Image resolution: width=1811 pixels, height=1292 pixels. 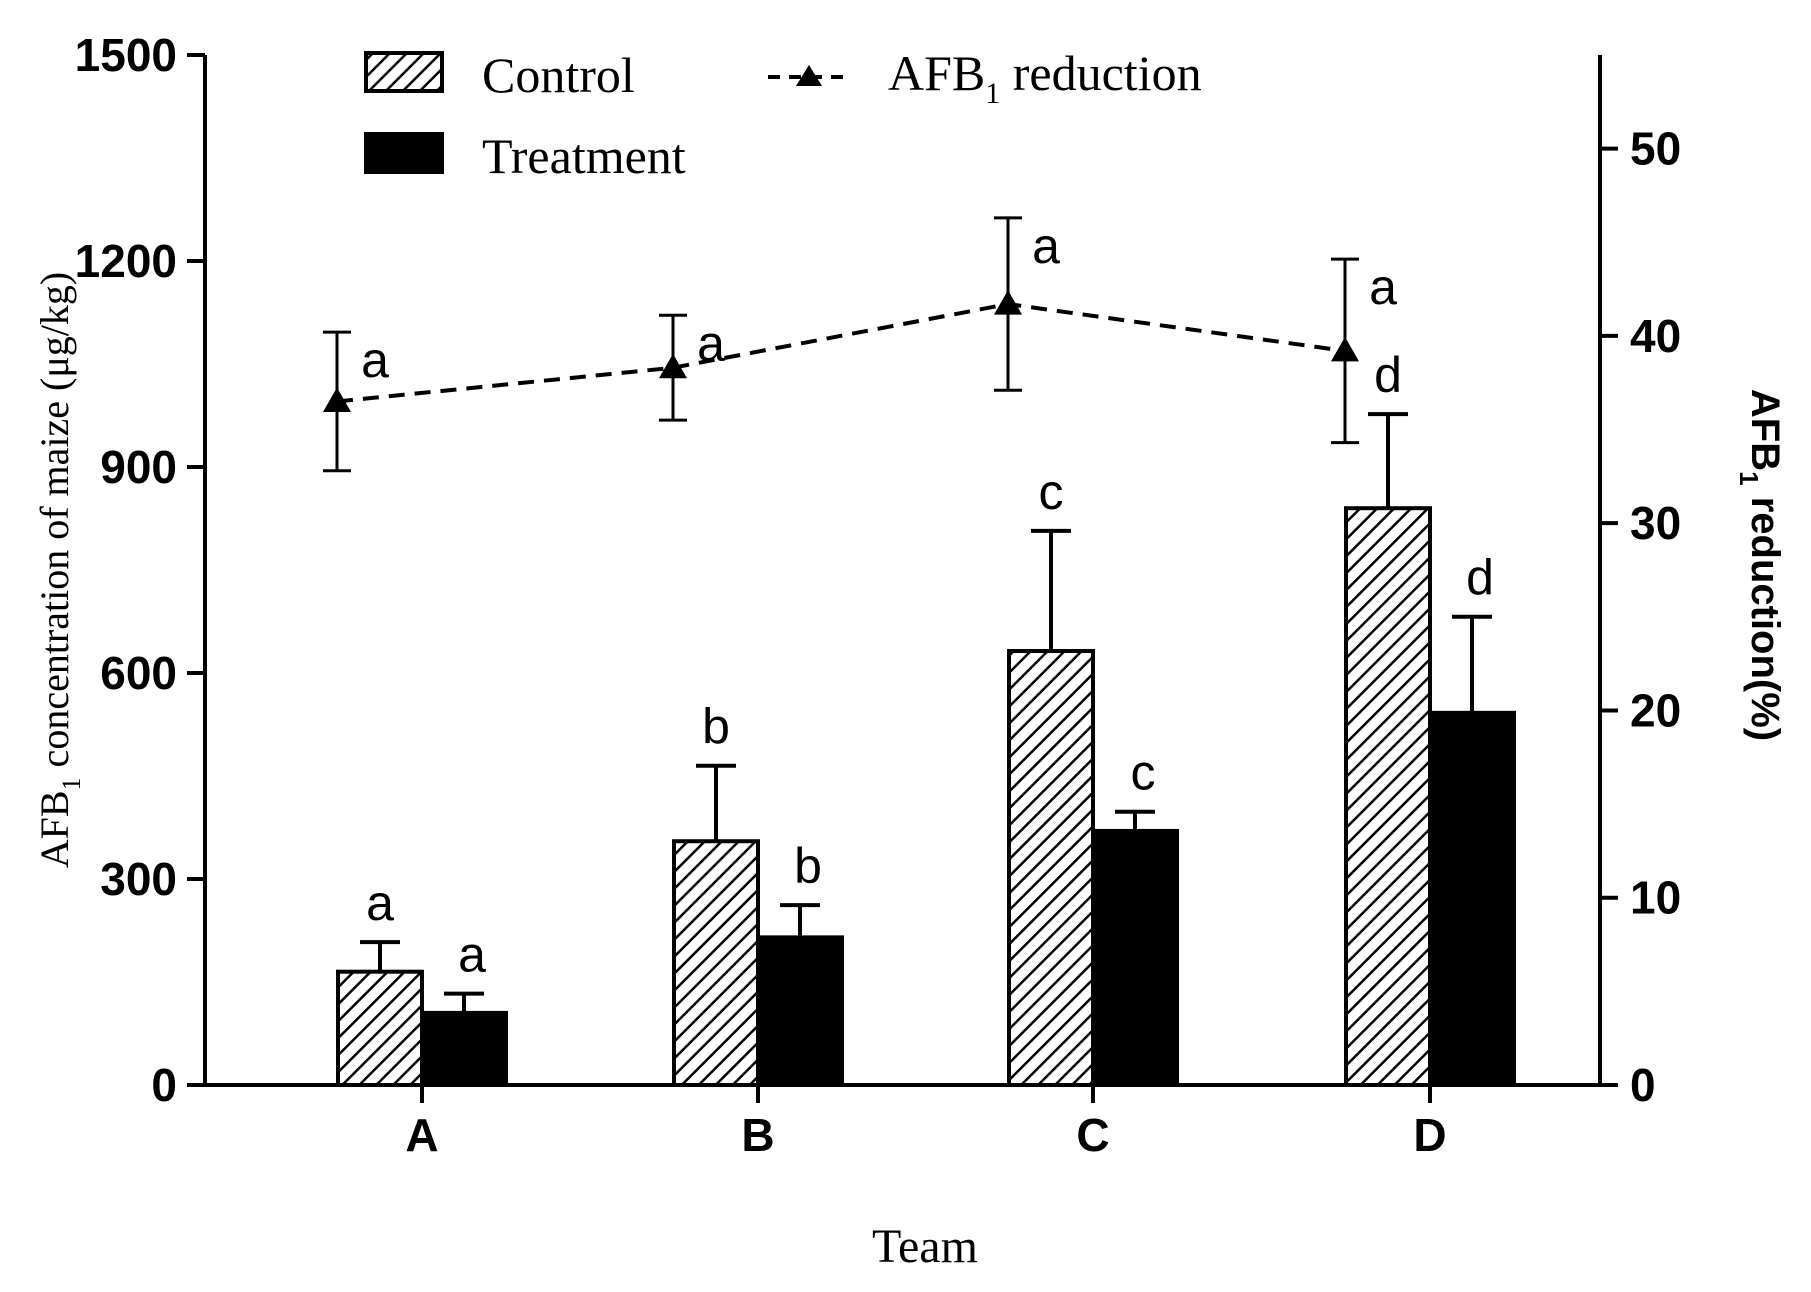 What do you see at coordinates (138, 467) in the screenshot?
I see `y-left-tick-label: 900` at bounding box center [138, 467].